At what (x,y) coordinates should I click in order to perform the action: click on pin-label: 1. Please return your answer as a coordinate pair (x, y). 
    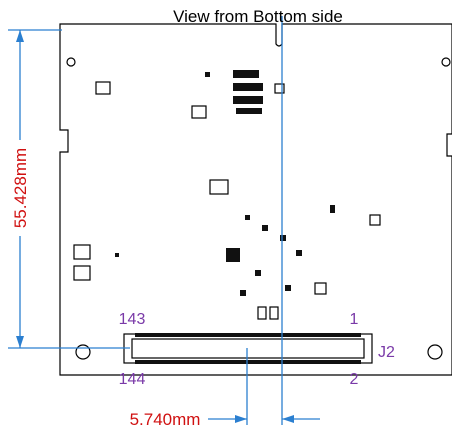
    Looking at the image, I should click on (354, 319).